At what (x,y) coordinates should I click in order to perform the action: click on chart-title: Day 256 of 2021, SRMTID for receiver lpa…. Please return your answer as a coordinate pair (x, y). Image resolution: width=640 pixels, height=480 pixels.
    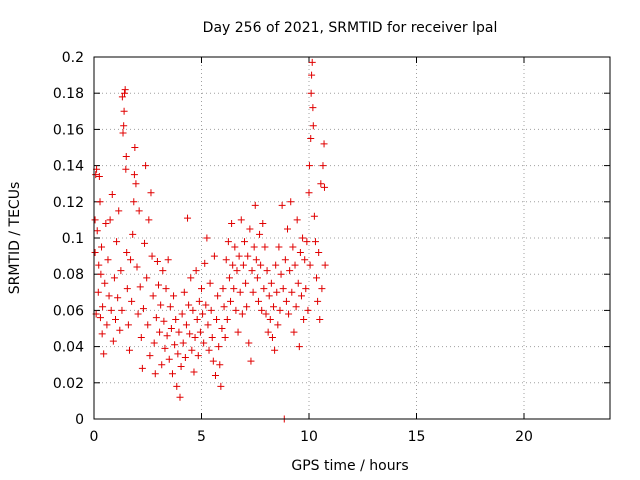
    Looking at the image, I should click on (350, 28).